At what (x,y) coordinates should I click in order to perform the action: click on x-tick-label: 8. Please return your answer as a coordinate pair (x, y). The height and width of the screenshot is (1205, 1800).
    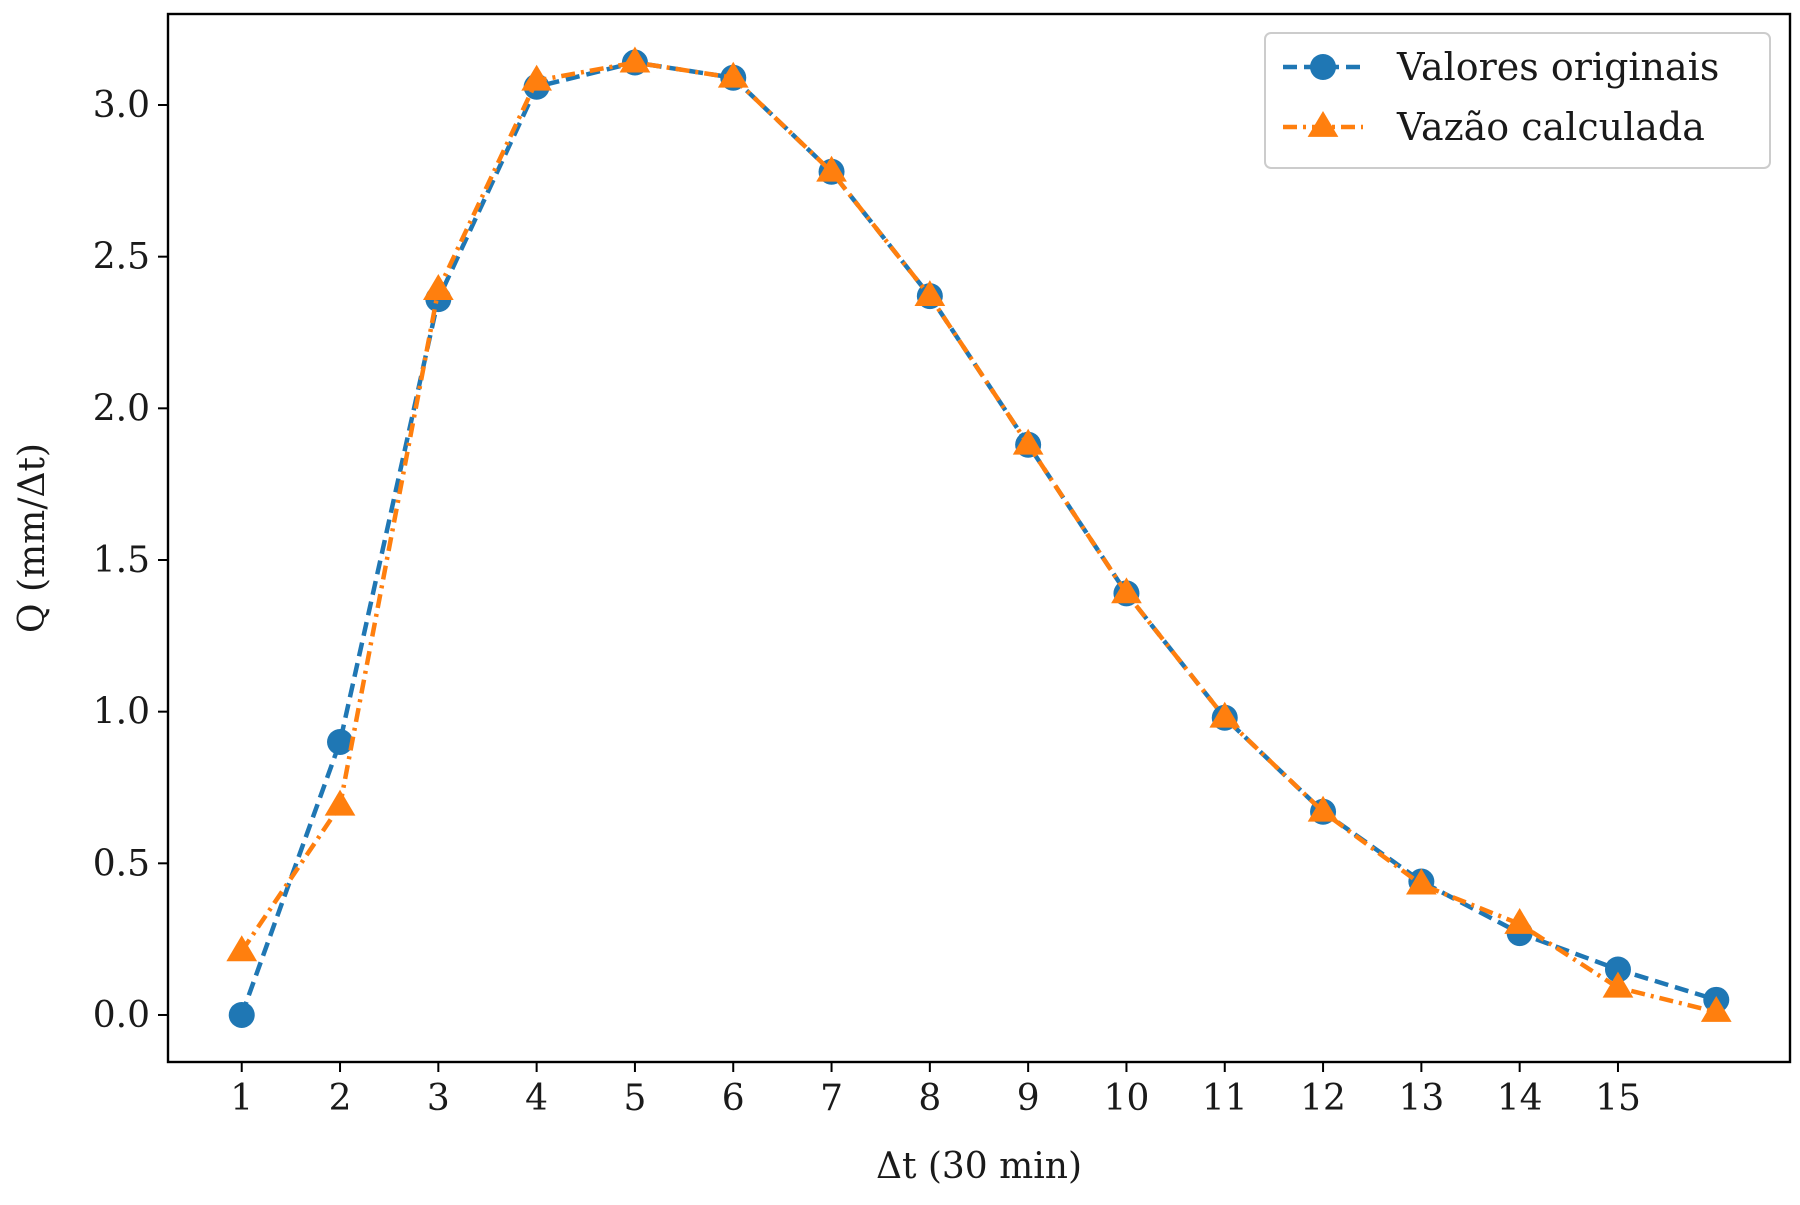
    Looking at the image, I should click on (929, 1098).